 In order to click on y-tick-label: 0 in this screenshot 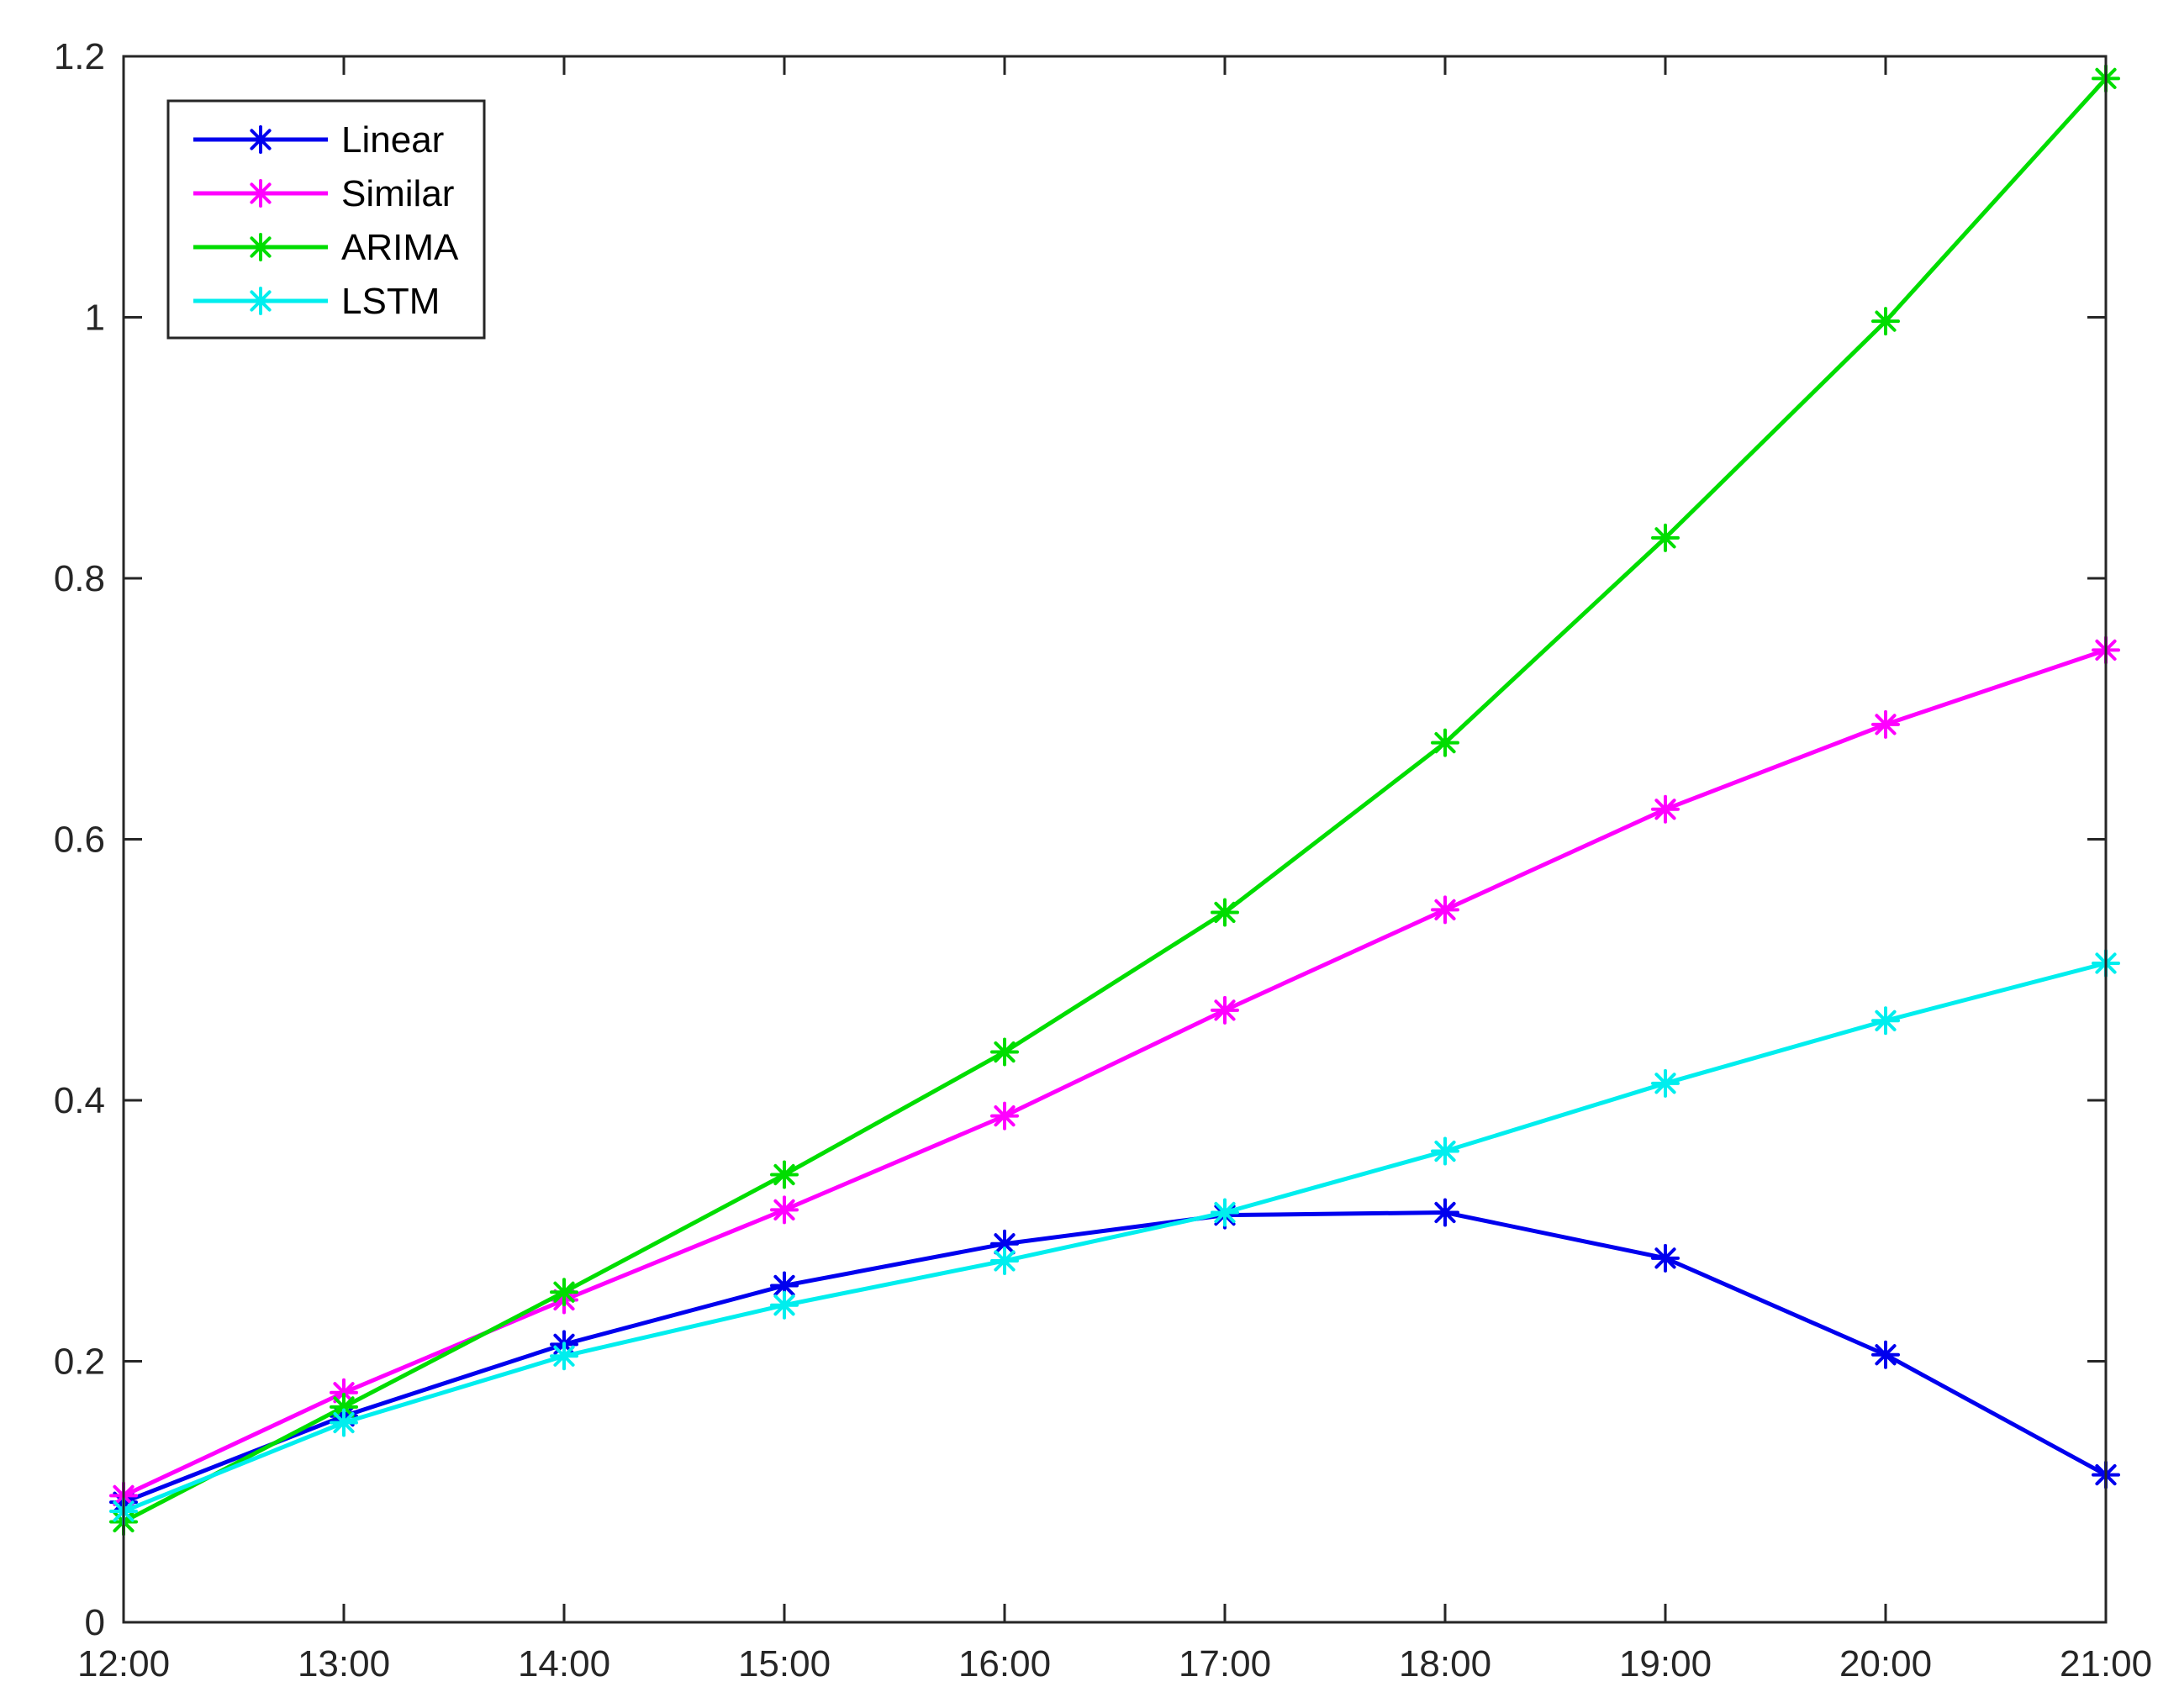, I will do `click(95, 1622)`.